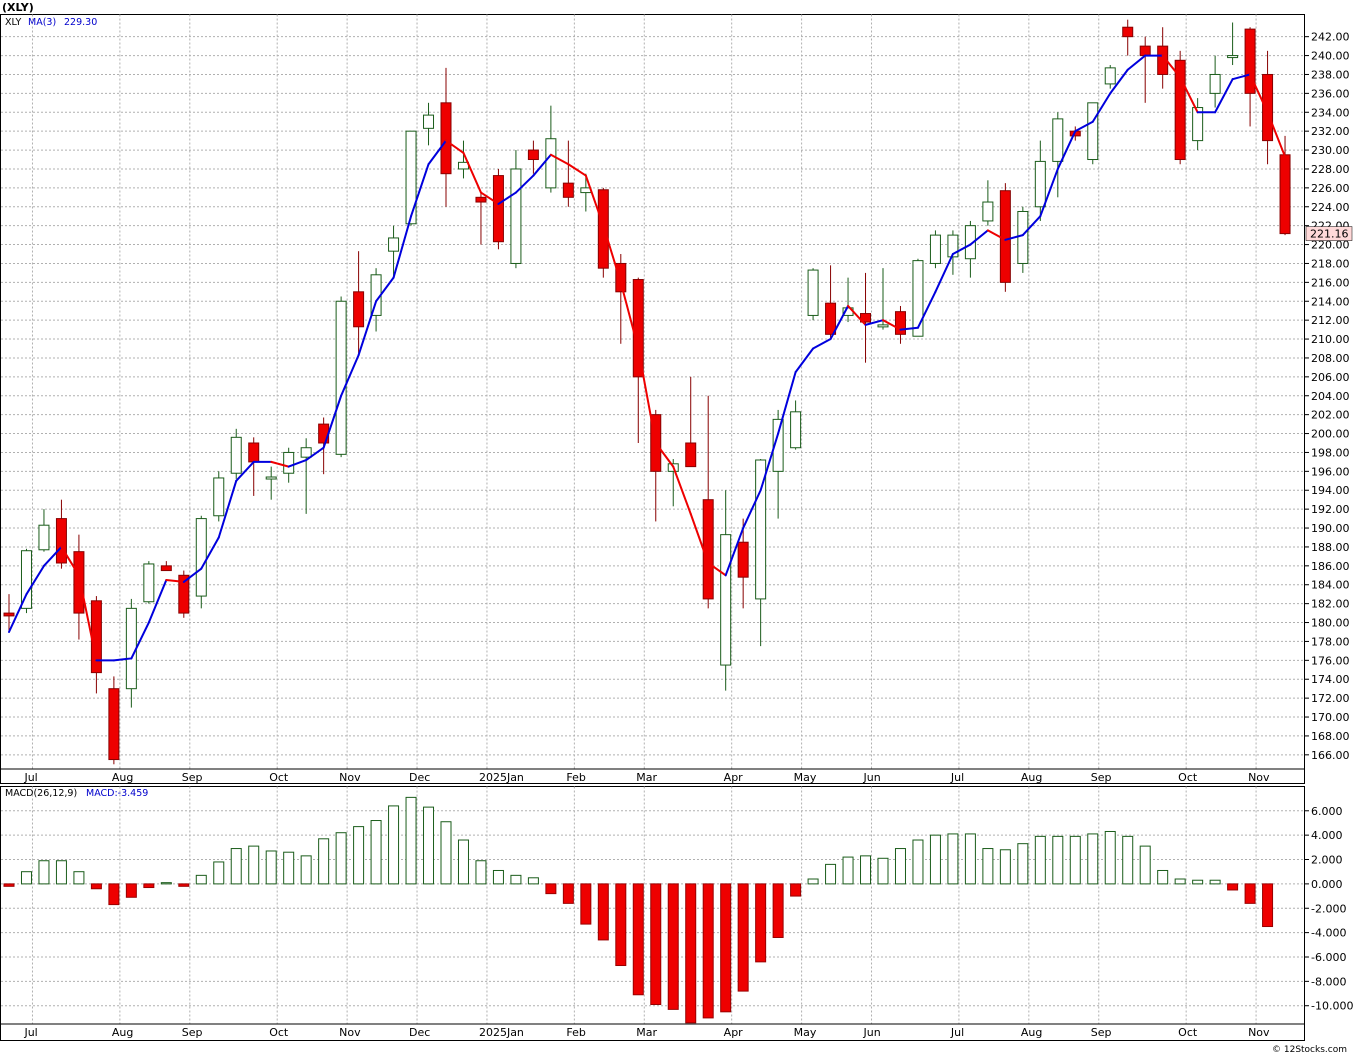 This screenshot has width=1360, height=1056. What do you see at coordinates (1330, 93) in the screenshot?
I see `price-tick-label: 236.00` at bounding box center [1330, 93].